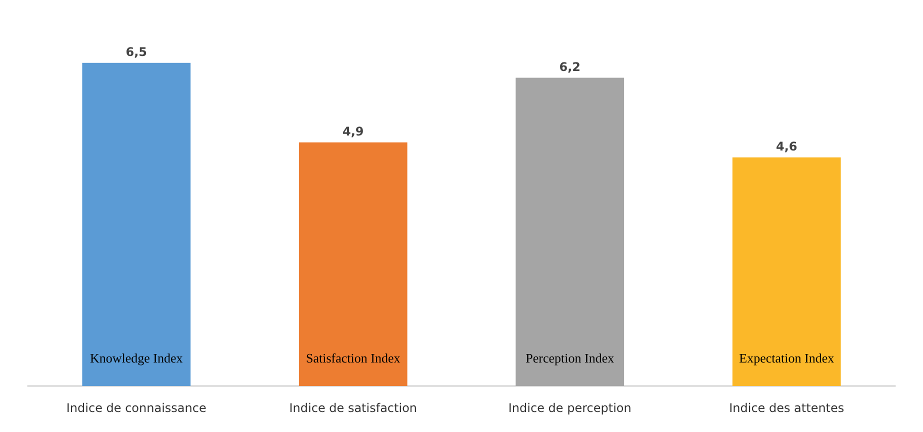  What do you see at coordinates (353, 358) in the screenshot?
I see `annotation: Satisfaction Index` at bounding box center [353, 358].